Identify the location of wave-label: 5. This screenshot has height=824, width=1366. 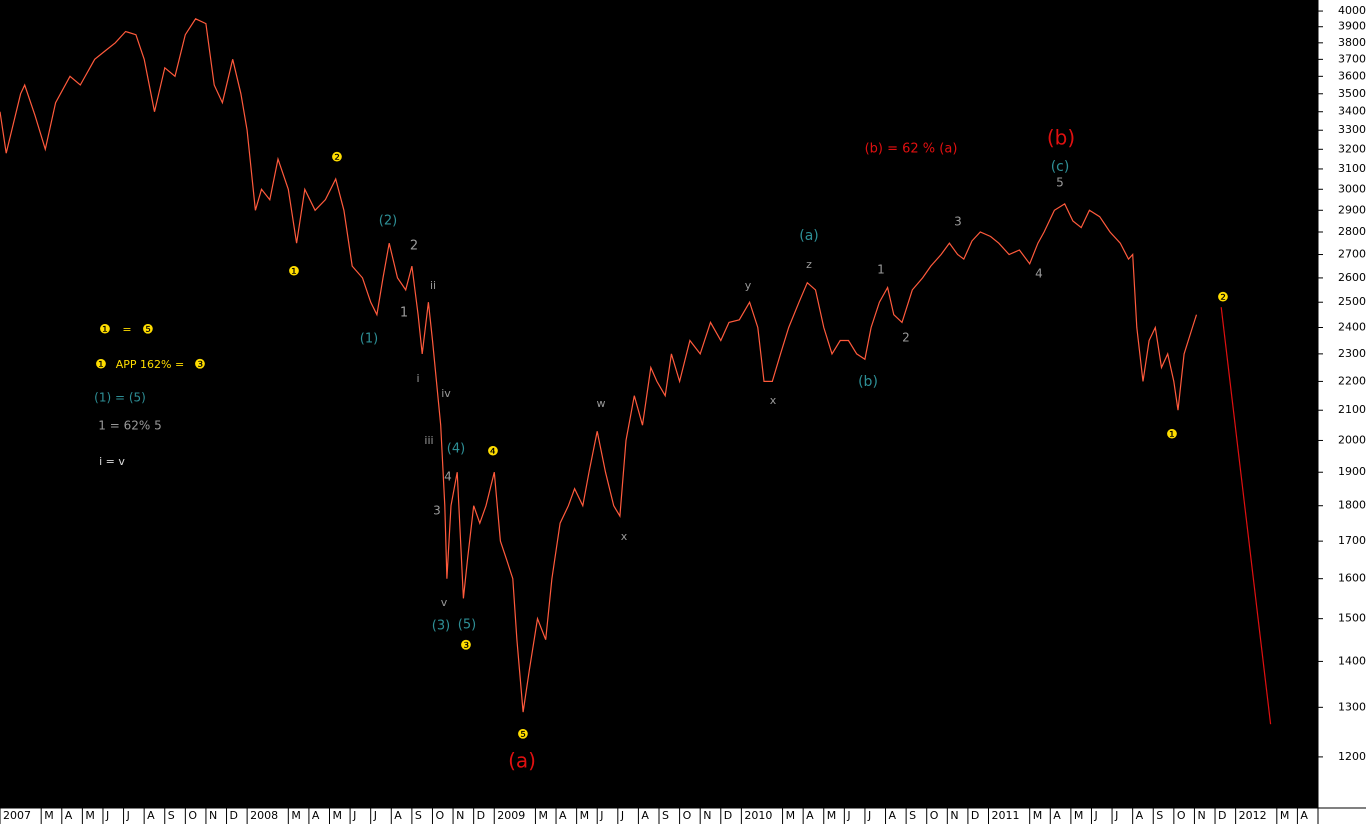
(1060, 183).